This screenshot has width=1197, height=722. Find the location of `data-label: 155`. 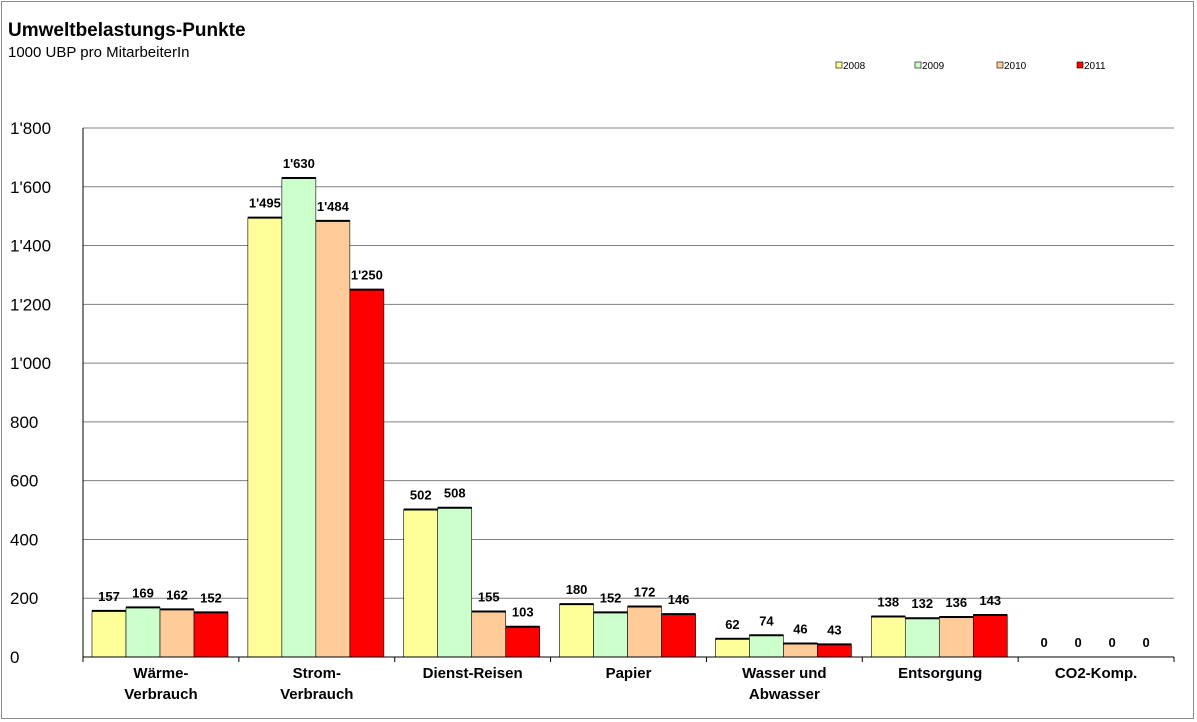

data-label: 155 is located at coordinates (489, 596).